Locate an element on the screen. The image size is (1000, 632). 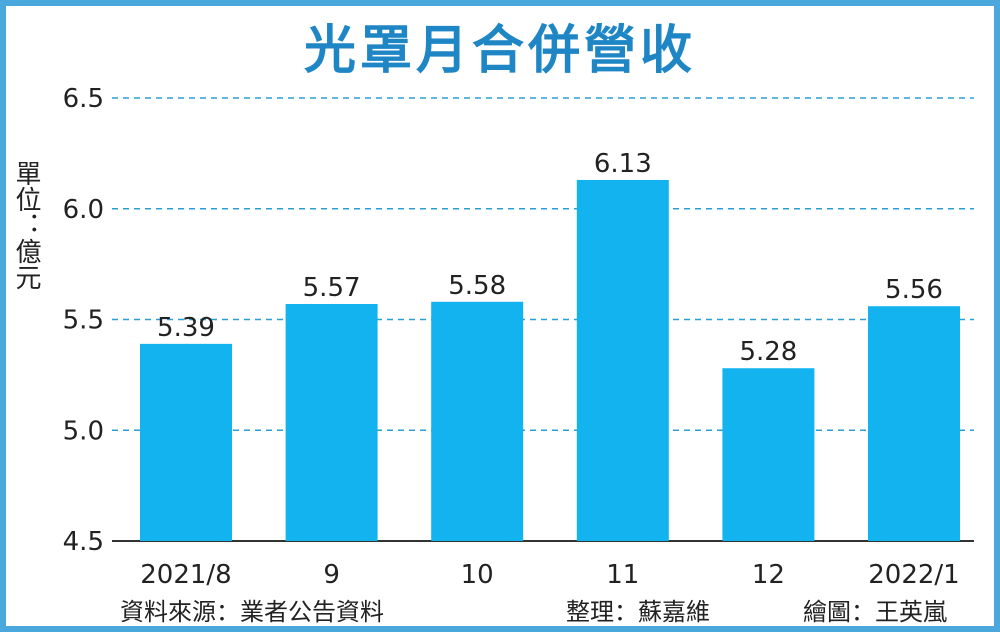
y-tick-label: 6.5 is located at coordinates (83, 99).